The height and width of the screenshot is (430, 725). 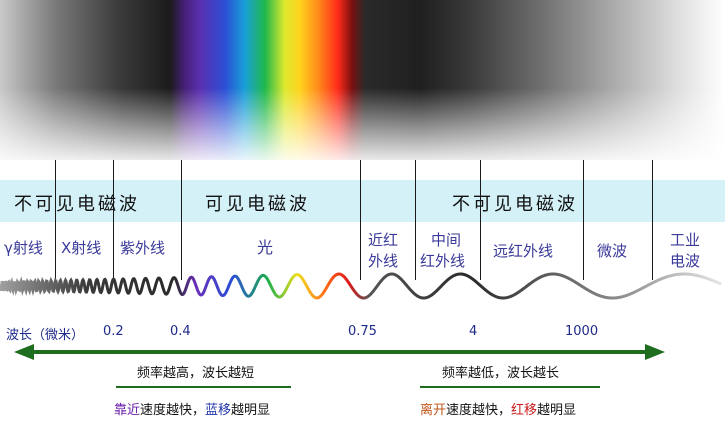 What do you see at coordinates (203, 387) in the screenshot?
I see `note-left-underline` at bounding box center [203, 387].